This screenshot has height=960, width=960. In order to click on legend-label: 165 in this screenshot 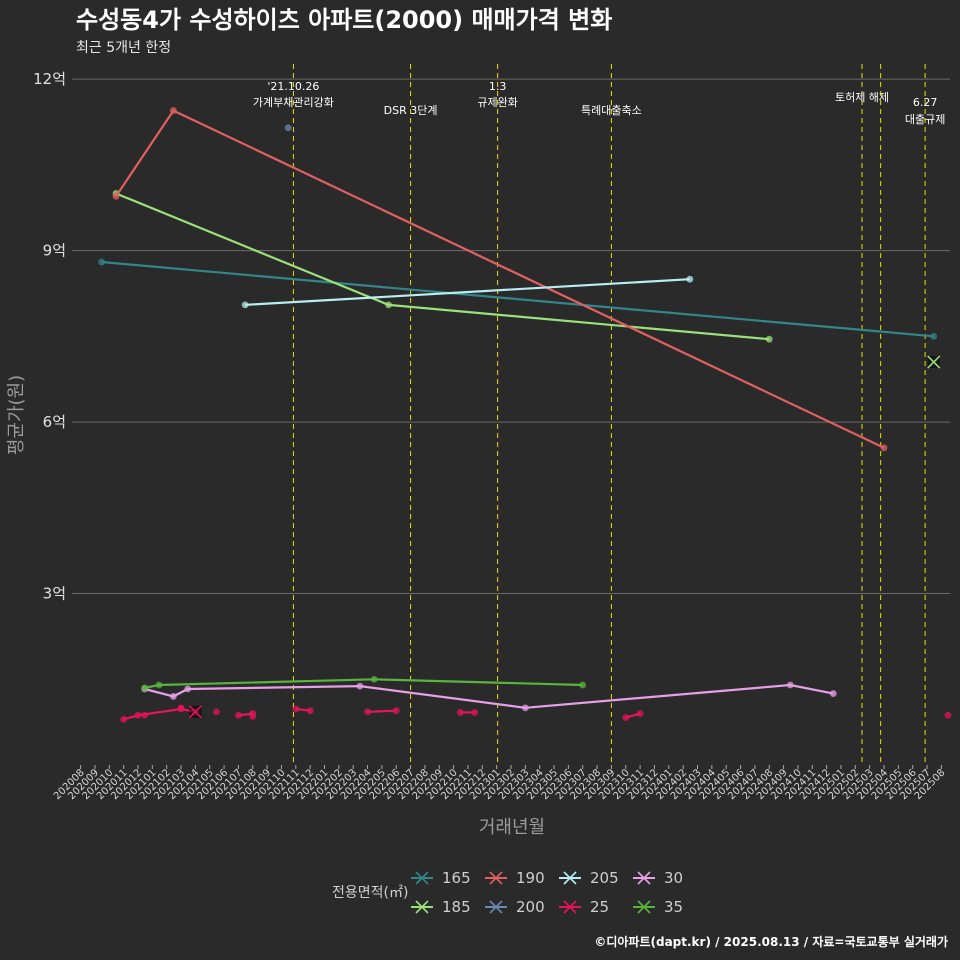, I will do `click(456, 878)`.